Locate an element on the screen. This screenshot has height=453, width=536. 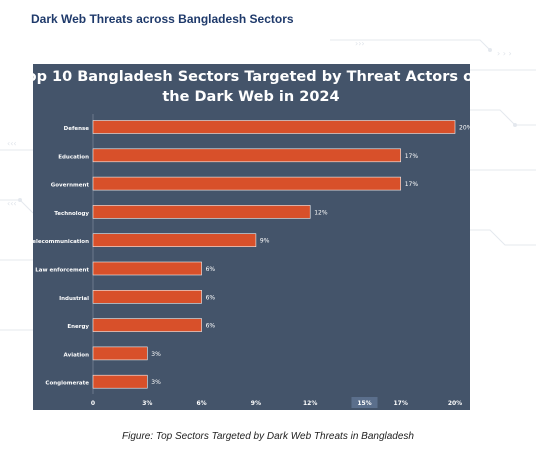
bar-government is located at coordinates (247, 183).